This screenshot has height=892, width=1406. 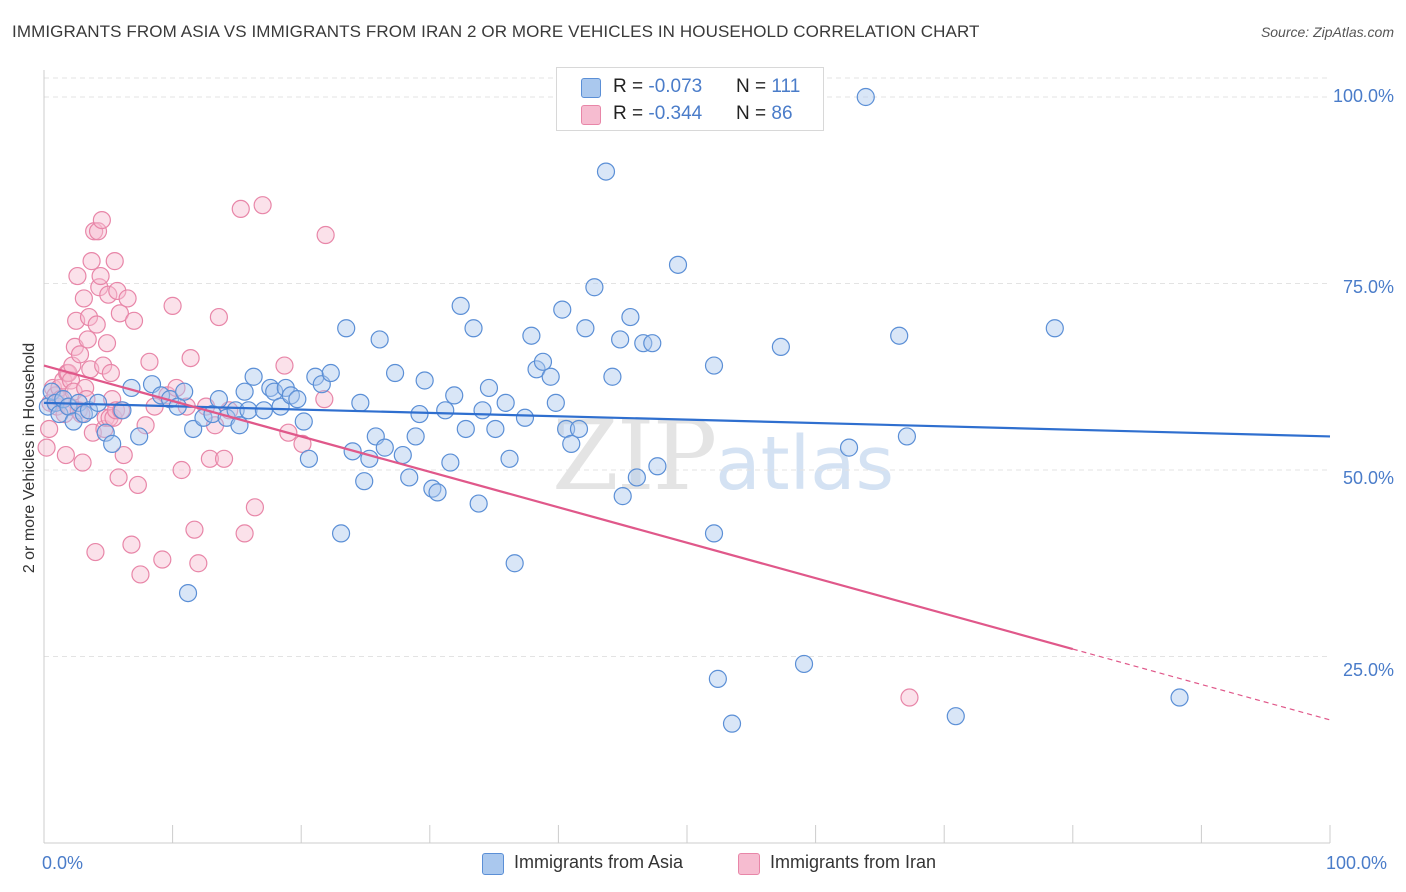 I want to click on watermark-atlas: atlas, so click(x=805, y=464).